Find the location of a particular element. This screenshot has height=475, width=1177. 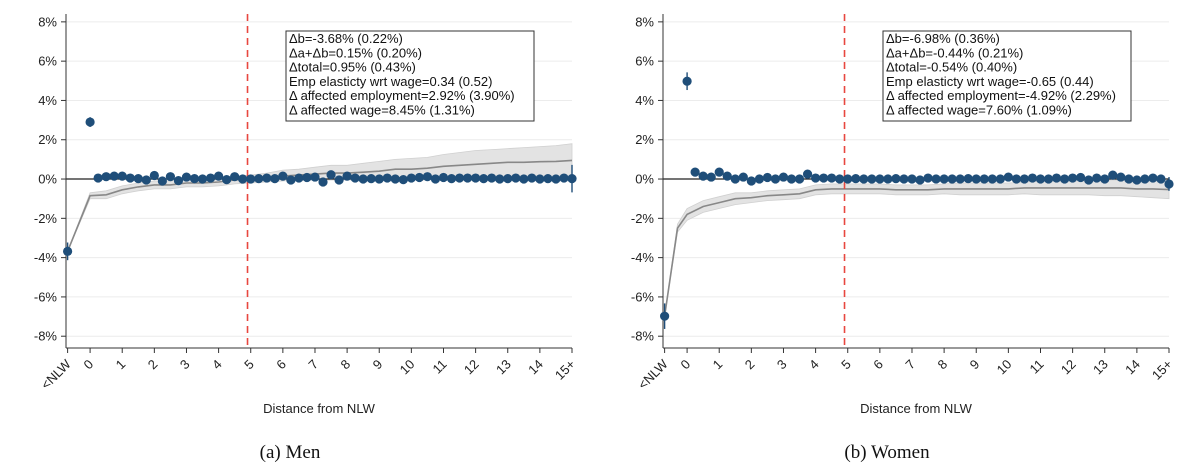

women-stats-line: Δ affected wage=7.60% (1.09%) is located at coordinates (979, 110).